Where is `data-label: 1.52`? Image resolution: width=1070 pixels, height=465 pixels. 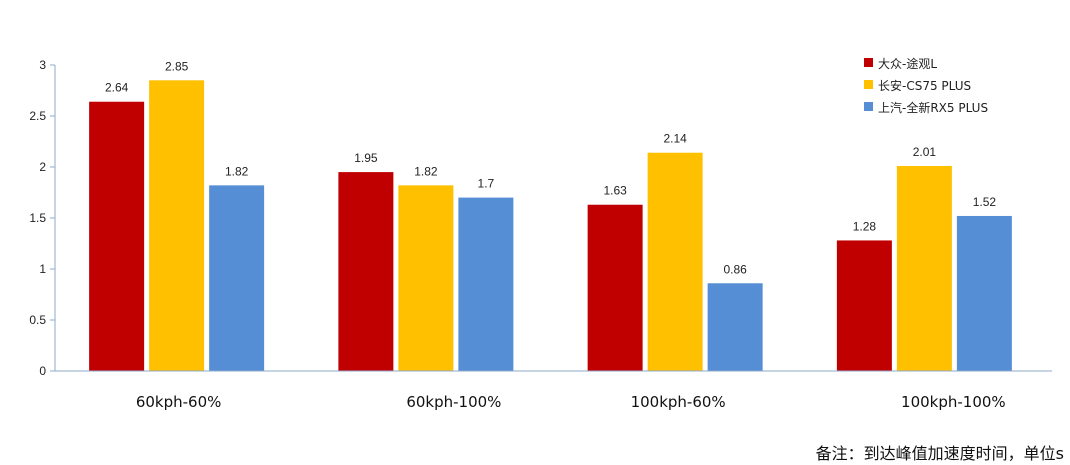
data-label: 1.52 is located at coordinates (985, 202).